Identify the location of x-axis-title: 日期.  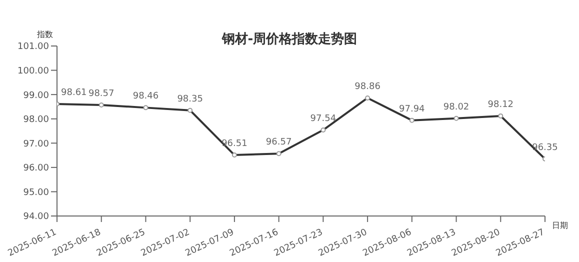
(560, 225).